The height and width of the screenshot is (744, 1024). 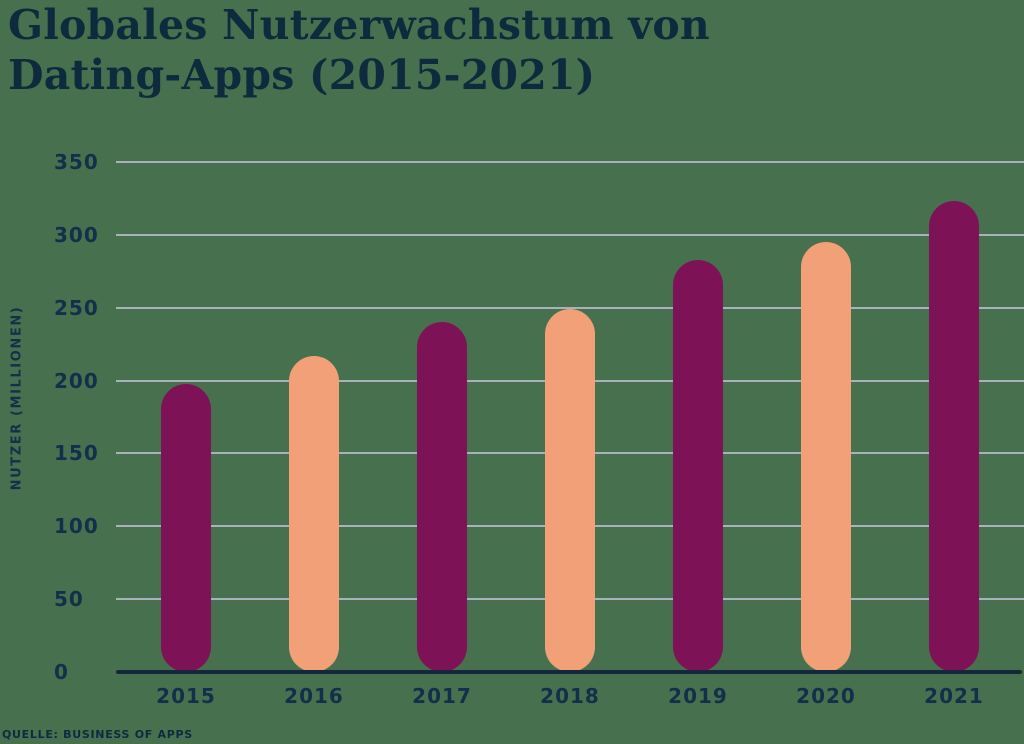 What do you see at coordinates (569, 672) in the screenshot?
I see `x-axis-line` at bounding box center [569, 672].